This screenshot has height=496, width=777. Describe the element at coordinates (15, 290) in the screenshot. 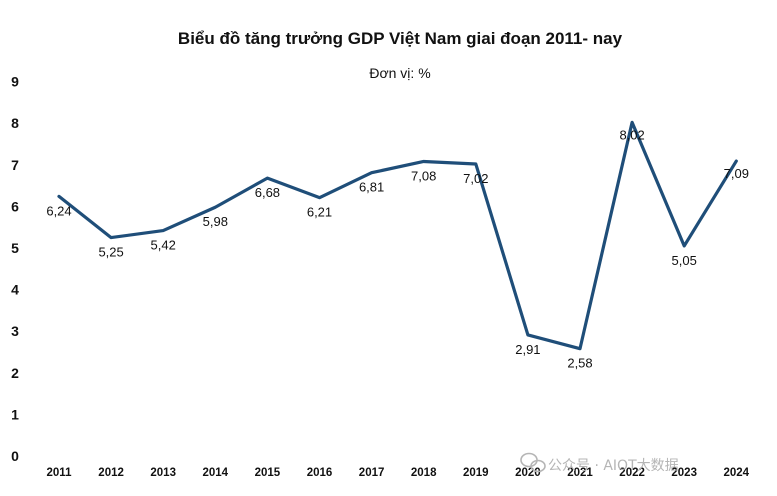

I see `y-tick-label: 4` at that location.